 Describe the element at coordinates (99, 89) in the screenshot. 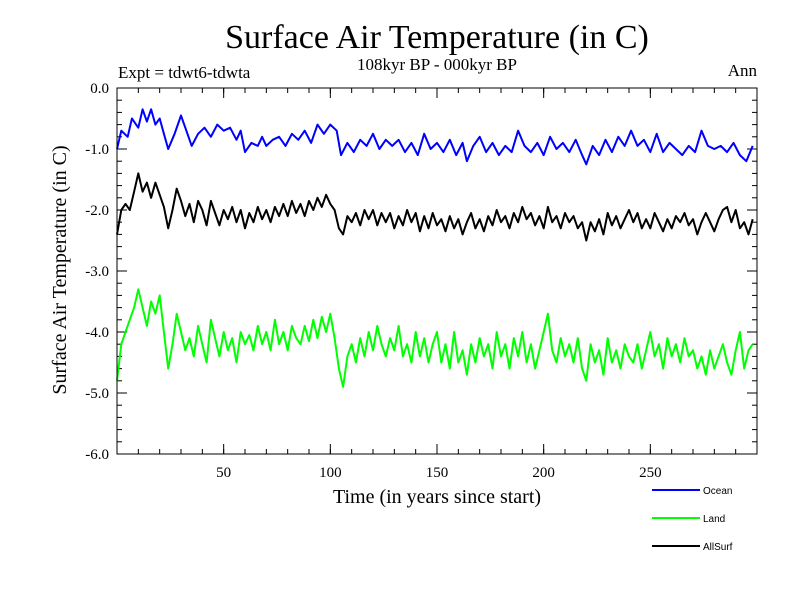

I see `y-tick-label: 0.0` at that location.